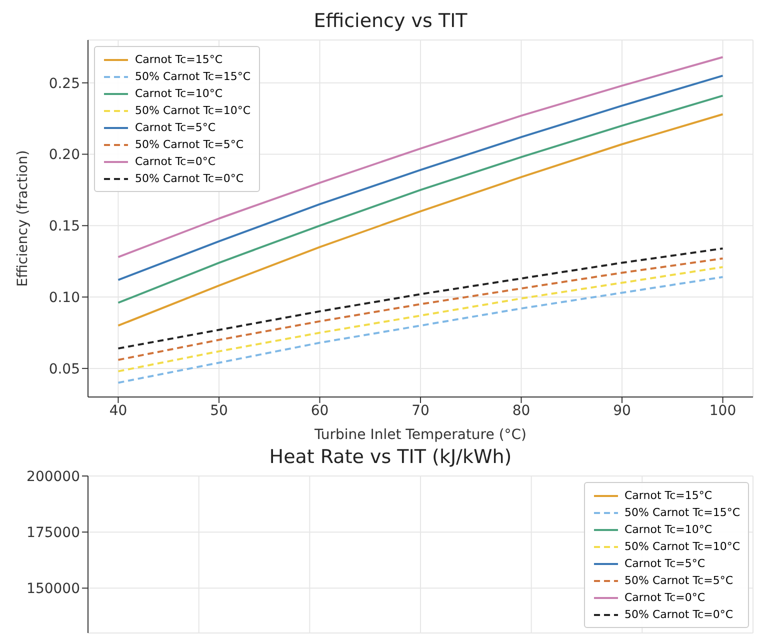 The height and width of the screenshot is (641, 781). I want to click on y-tick-label: 150000, so click(53, 589).